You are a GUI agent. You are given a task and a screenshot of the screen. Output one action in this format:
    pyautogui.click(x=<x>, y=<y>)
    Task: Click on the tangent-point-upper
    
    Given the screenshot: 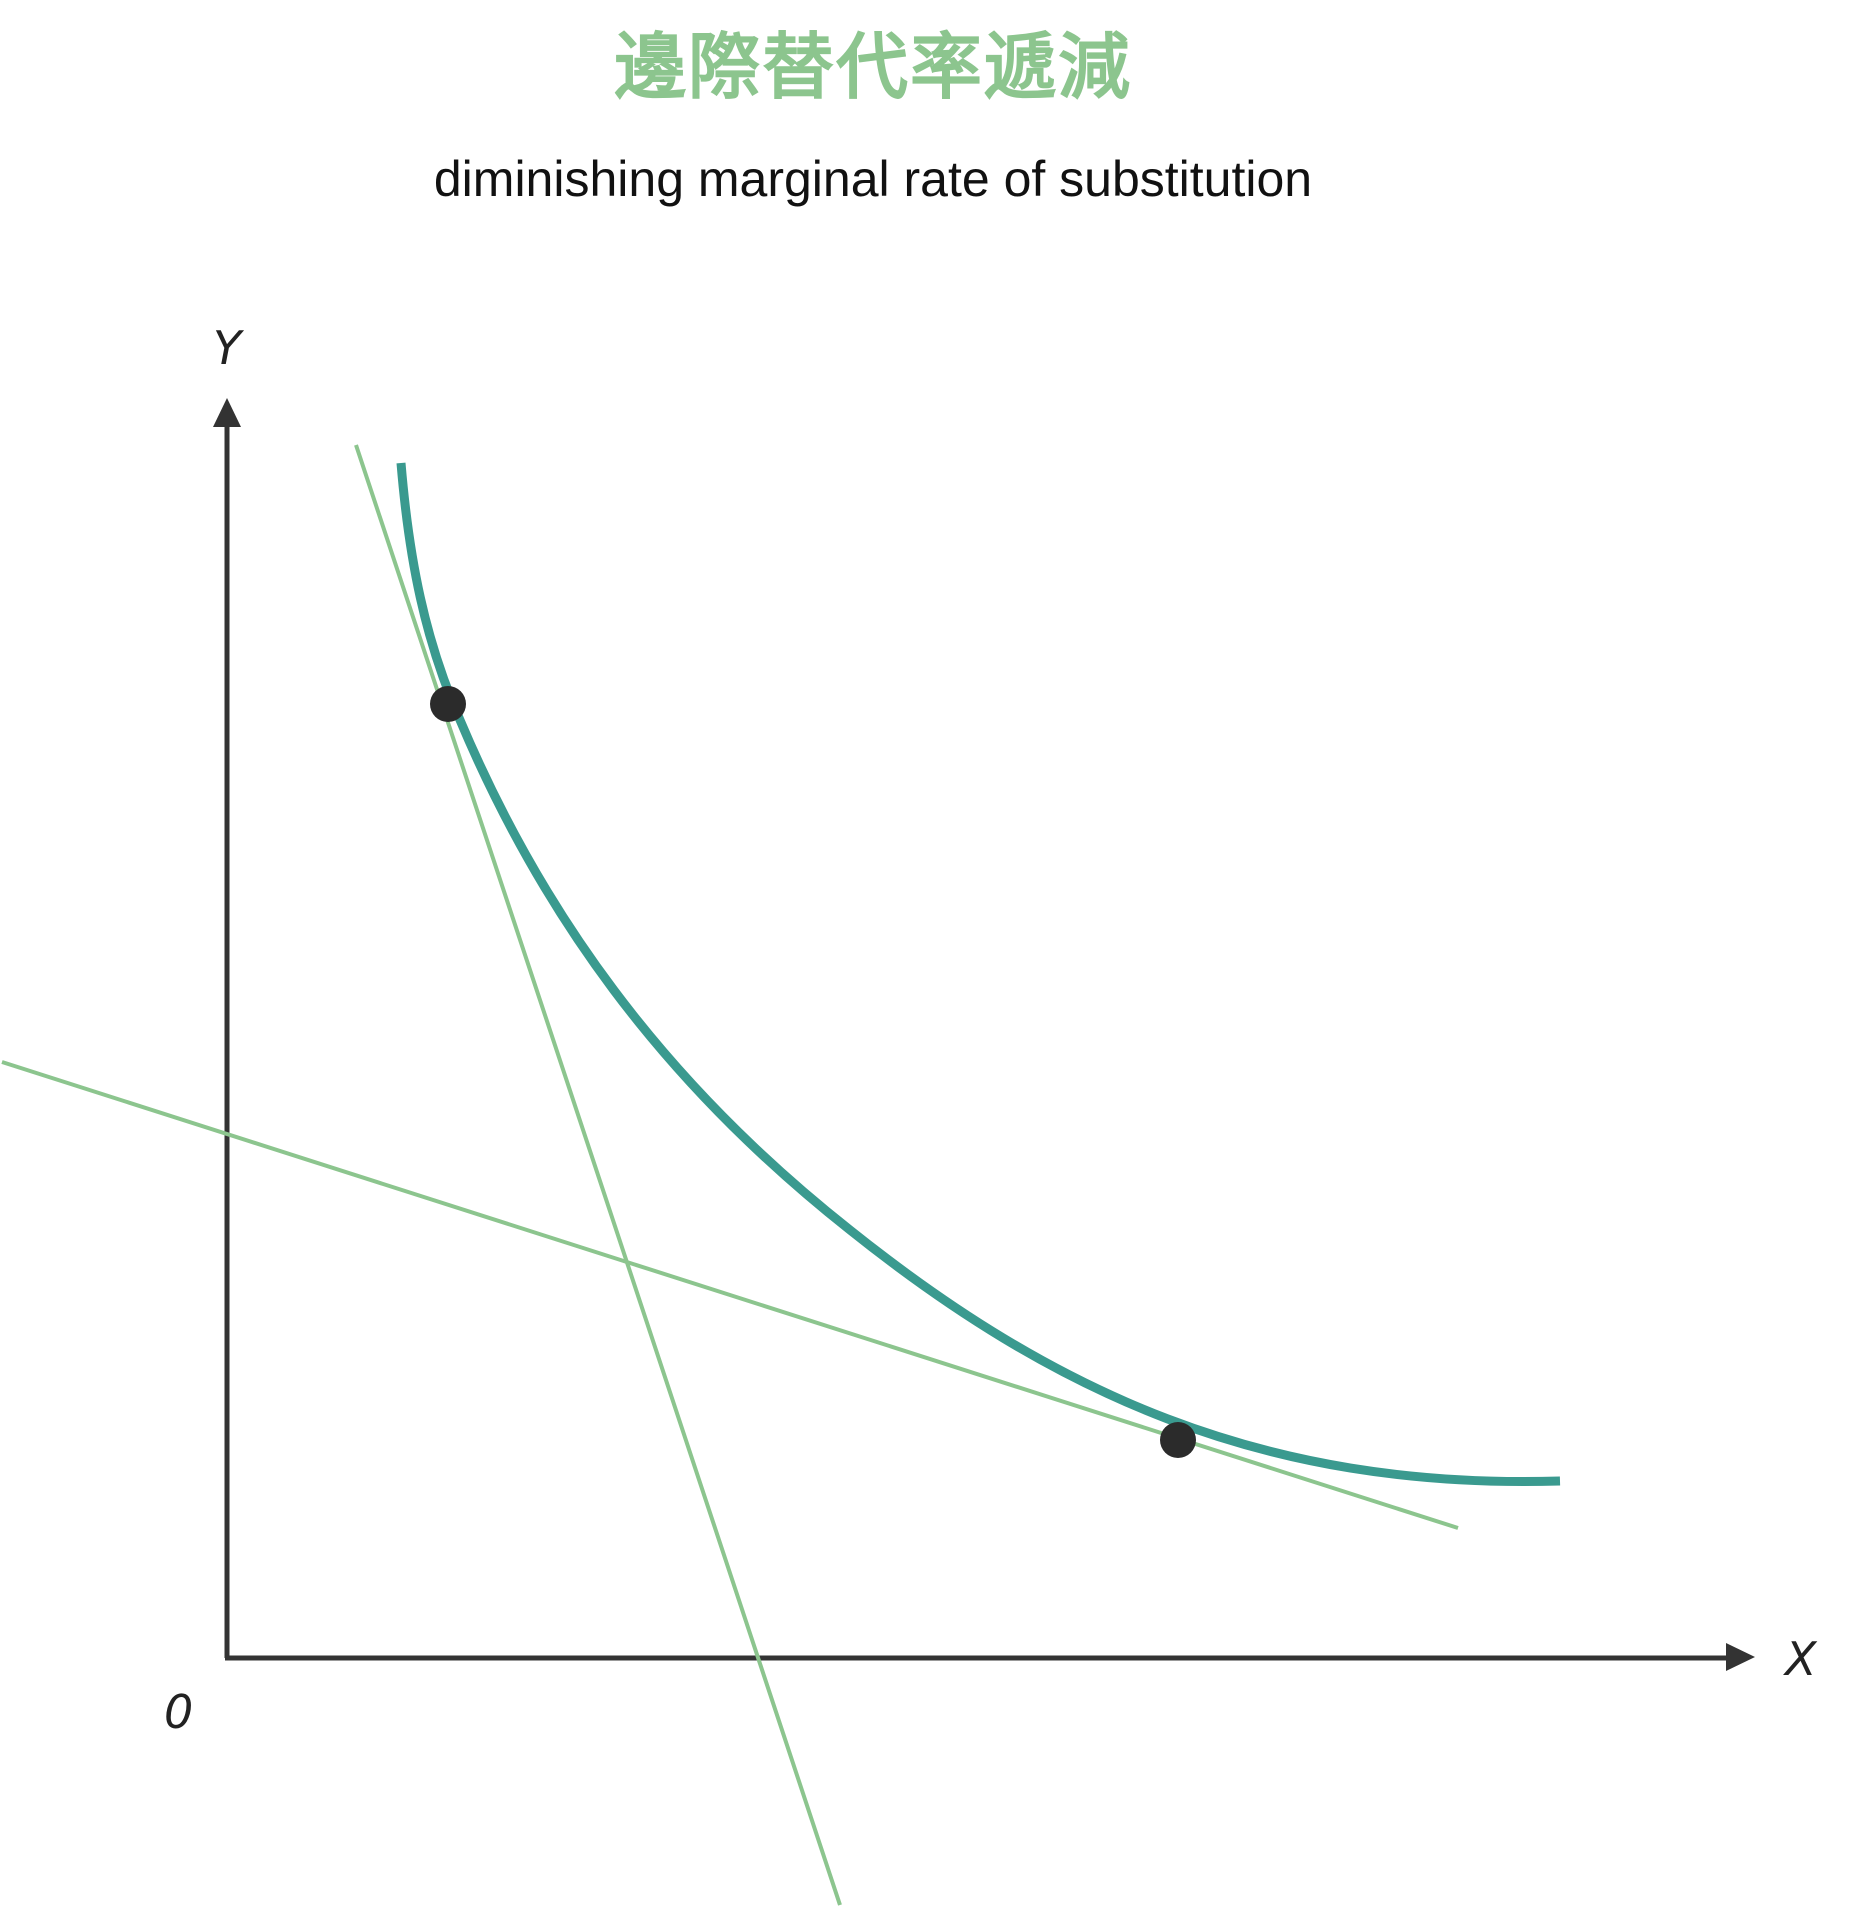 What is the action you would take?
    pyautogui.click(x=448, y=704)
    